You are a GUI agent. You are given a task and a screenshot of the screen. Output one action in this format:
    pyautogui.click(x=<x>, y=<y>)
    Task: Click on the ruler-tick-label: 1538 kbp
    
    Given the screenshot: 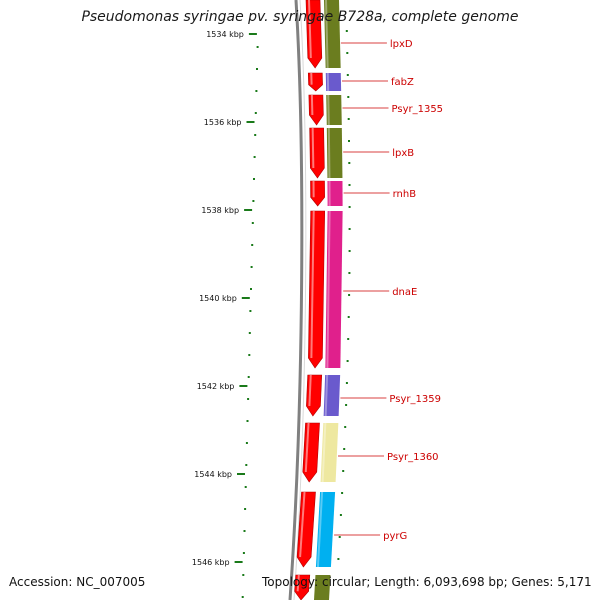 What is the action you would take?
    pyautogui.click(x=220, y=210)
    